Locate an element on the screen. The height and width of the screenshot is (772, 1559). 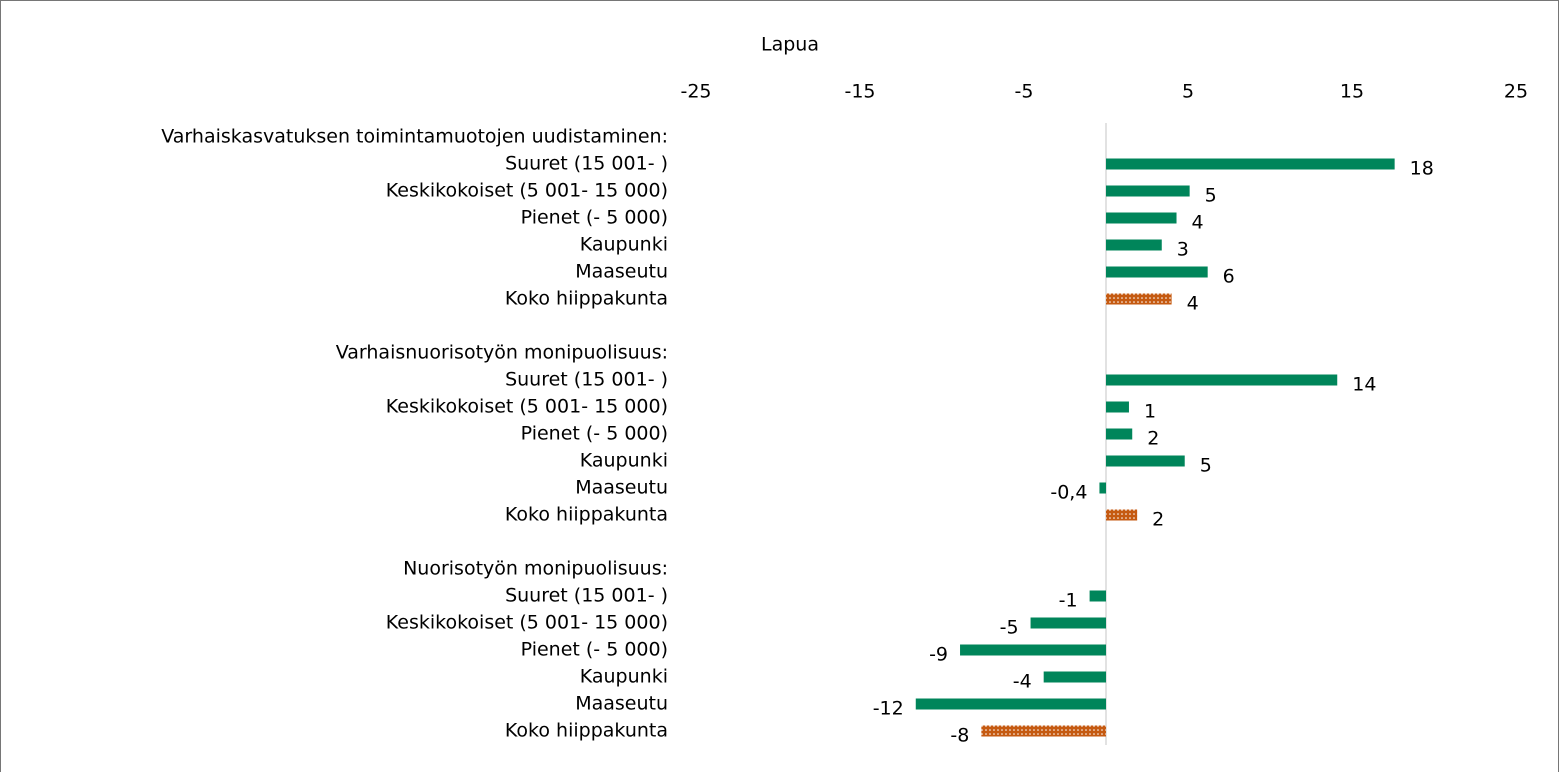
value-label: -1 is located at coordinates (1068, 601).